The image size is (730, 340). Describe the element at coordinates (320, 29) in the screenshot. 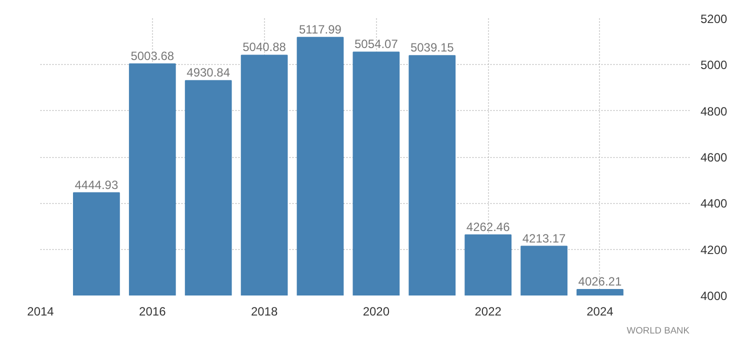

I see `data-label: 5117.99` at that location.